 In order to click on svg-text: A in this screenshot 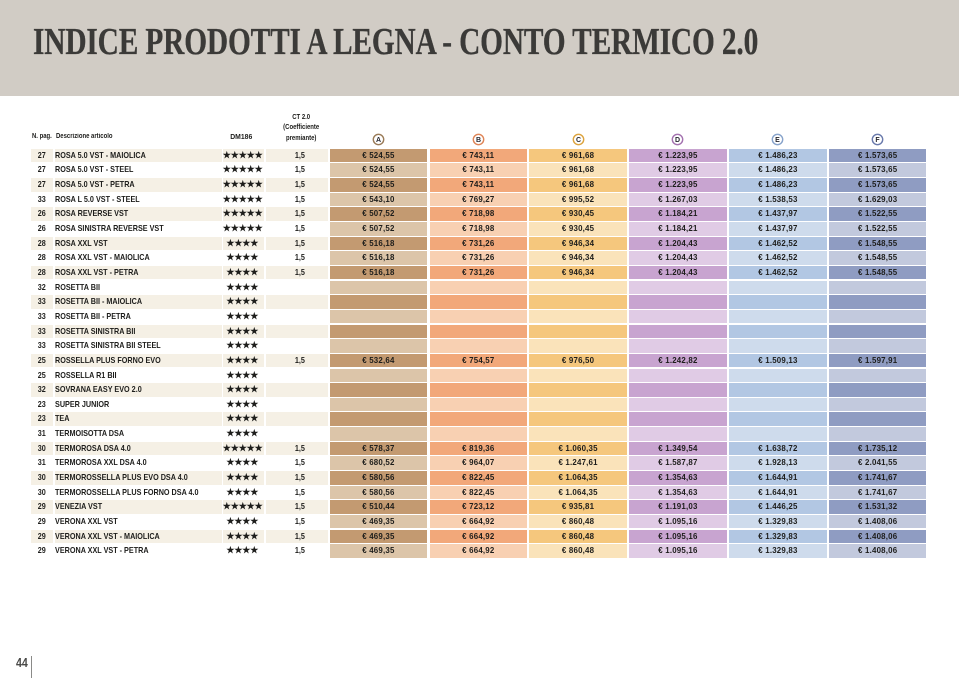, I will do `click(378, 140)`.